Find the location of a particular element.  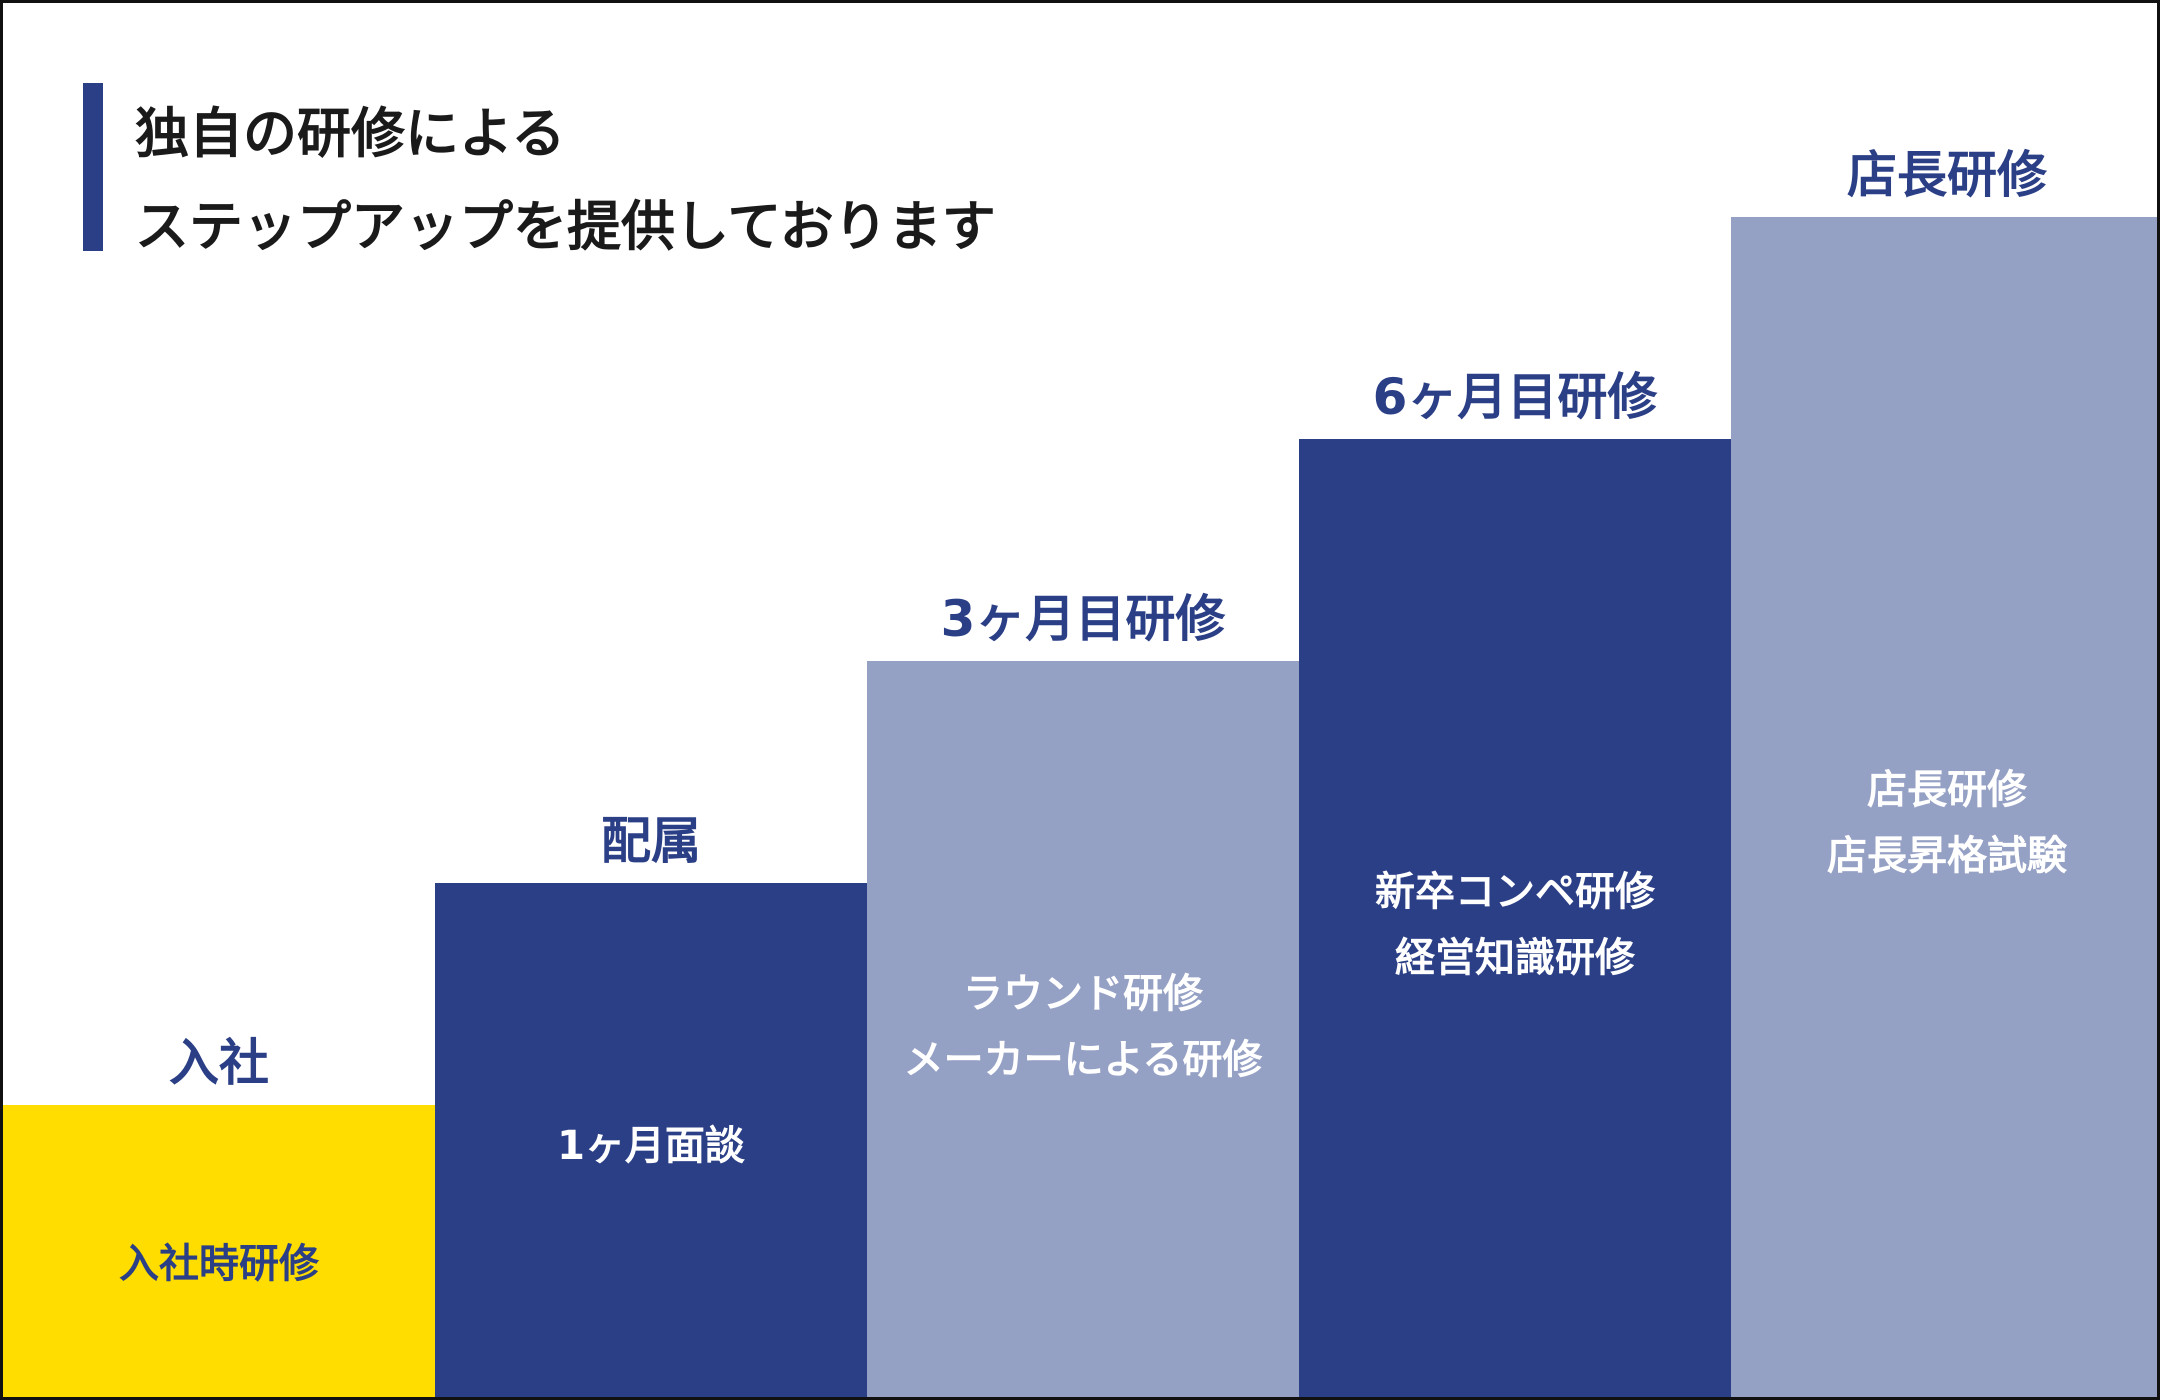

step-label-6-month: 6ヶ月目研修 is located at coordinates (1515, 397).